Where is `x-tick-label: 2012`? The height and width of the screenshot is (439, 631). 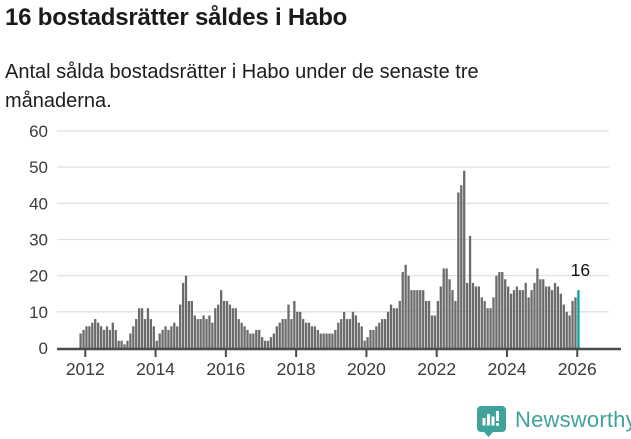 x-tick-label: 2012 is located at coordinates (85, 369).